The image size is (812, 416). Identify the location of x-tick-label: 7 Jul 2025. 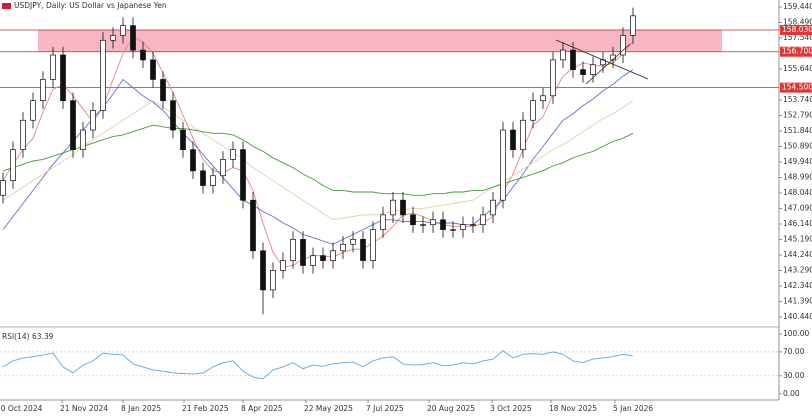
(385, 408).